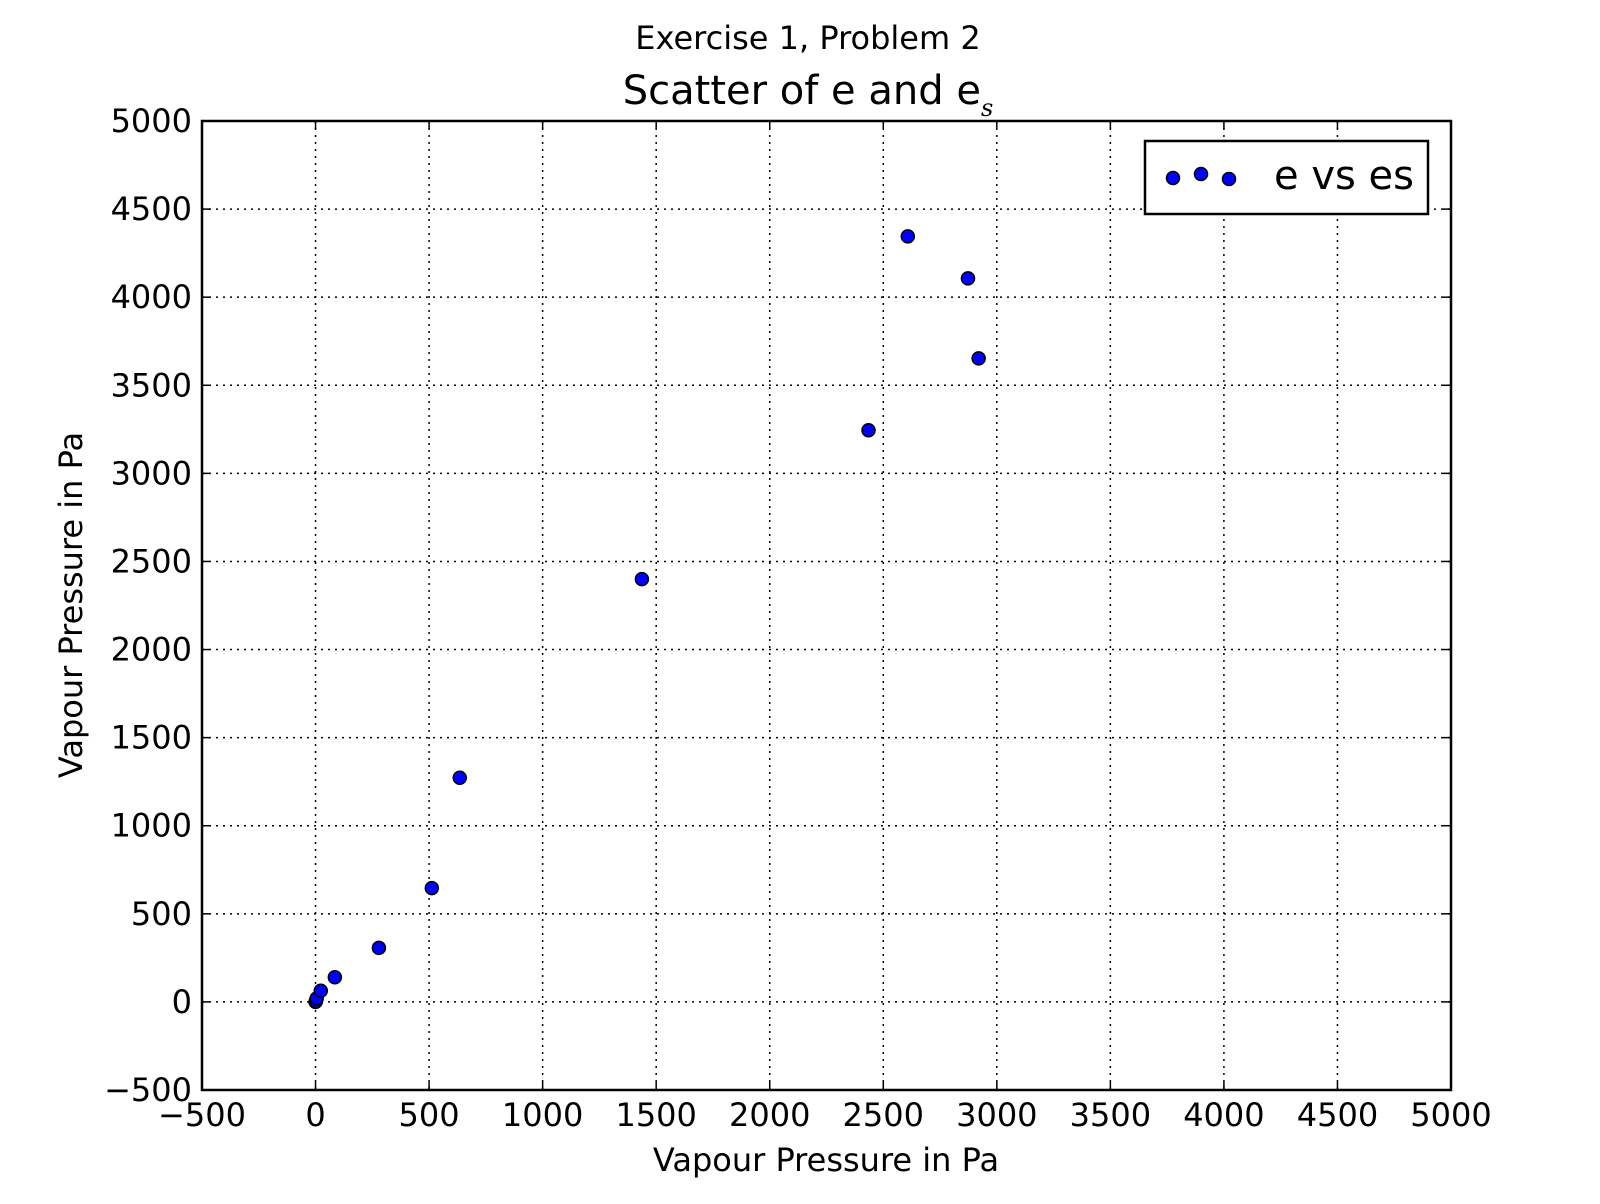  Describe the element at coordinates (182, 1002) in the screenshot. I see `y-tick-label: 0` at that location.